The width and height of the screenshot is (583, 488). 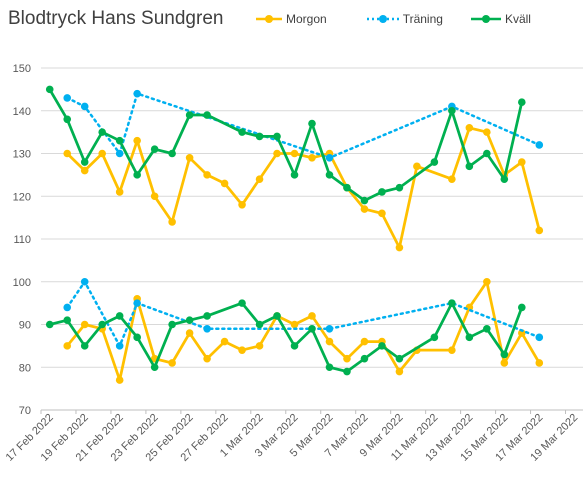 I want to click on legend-label-morgon: Morgon, so click(x=306, y=19).